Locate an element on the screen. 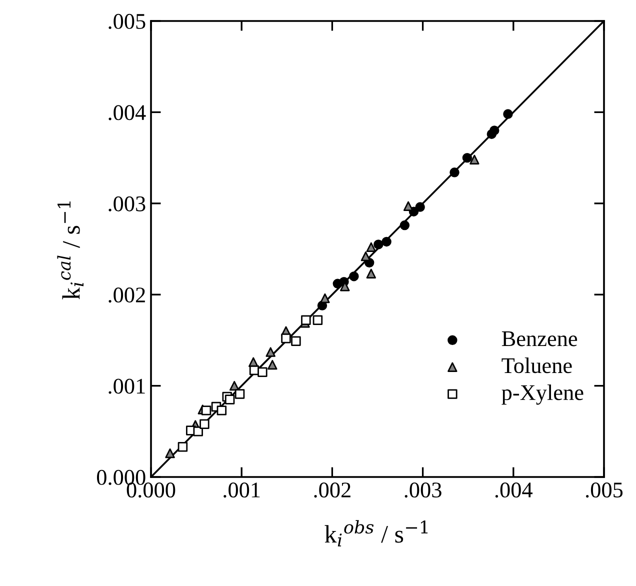 This screenshot has height=586, width=636. x-tick-label: .005 is located at coordinates (604, 490).